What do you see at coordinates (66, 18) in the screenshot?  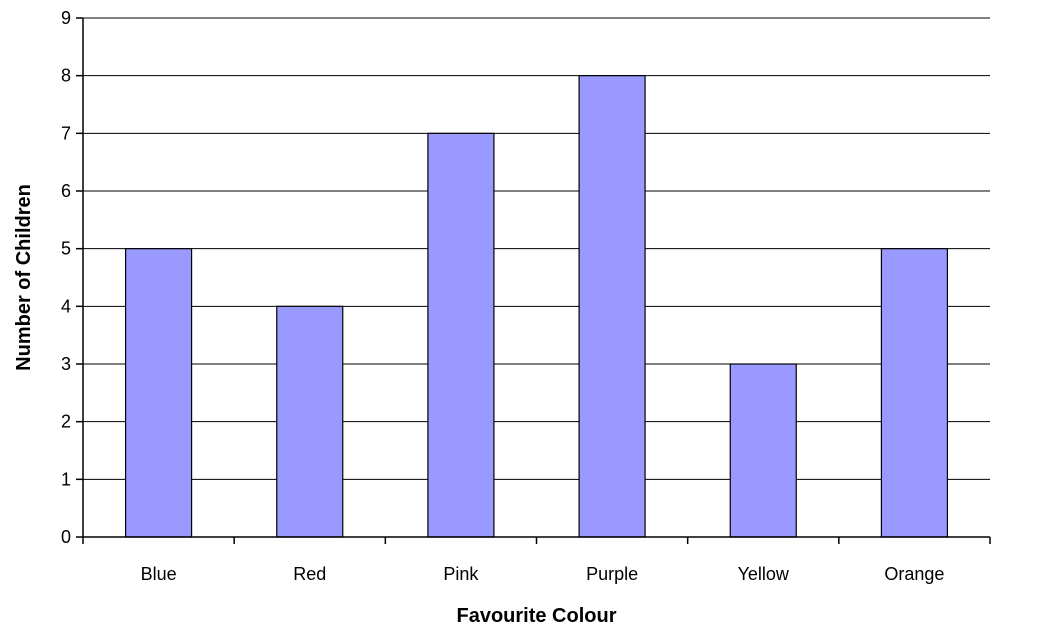 I see `y-tick-label: 9` at bounding box center [66, 18].